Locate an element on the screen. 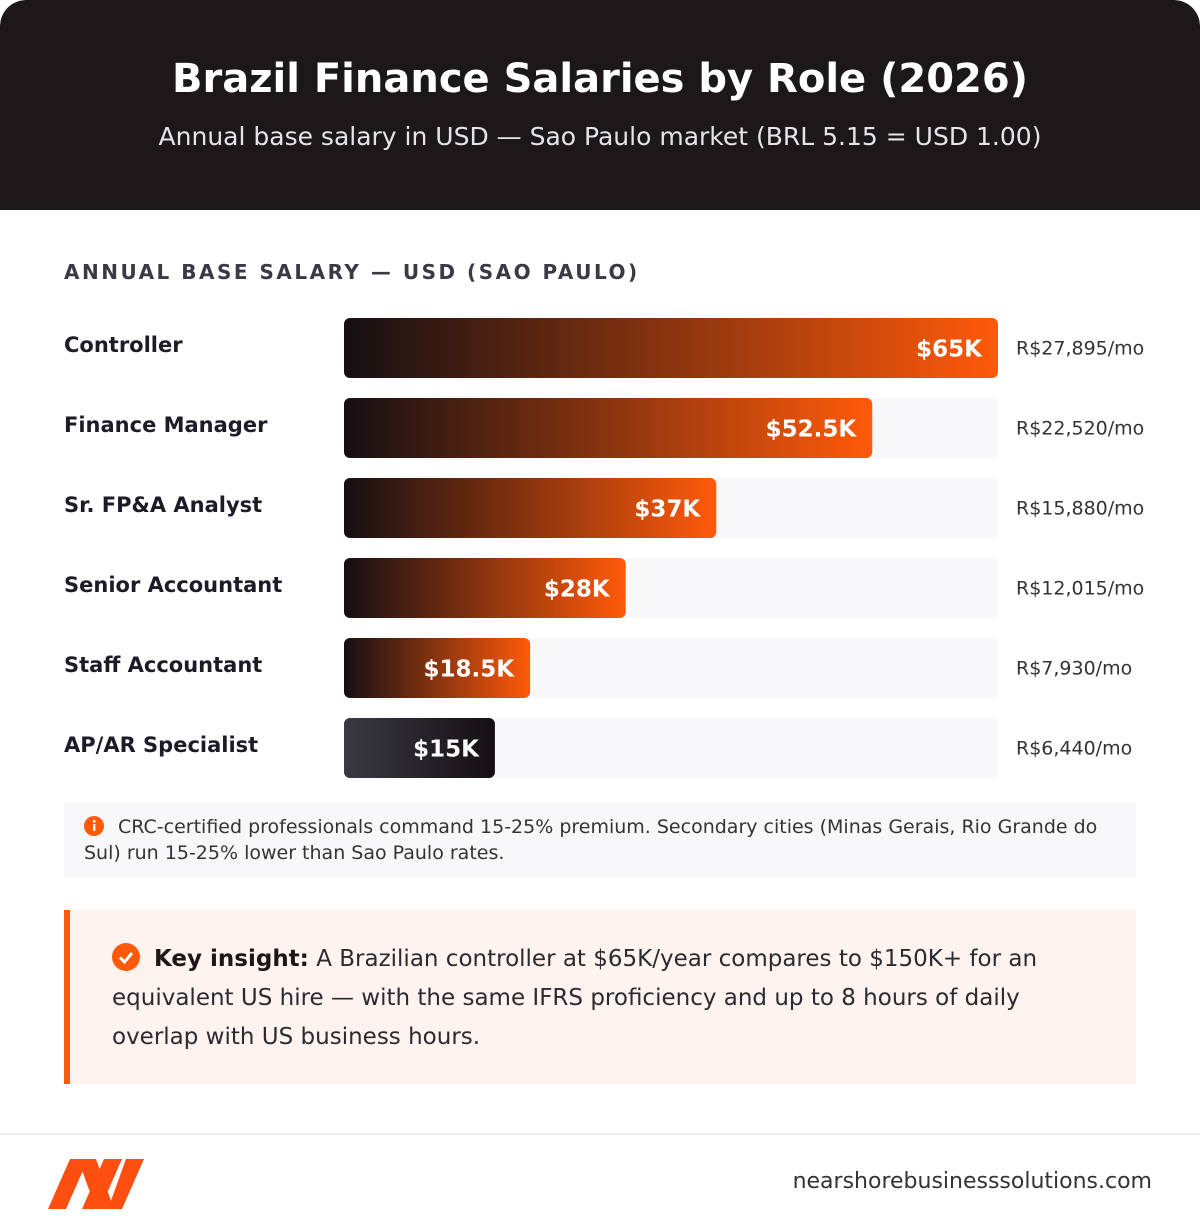 The image size is (1200, 1230). logo is located at coordinates (96, 1184).